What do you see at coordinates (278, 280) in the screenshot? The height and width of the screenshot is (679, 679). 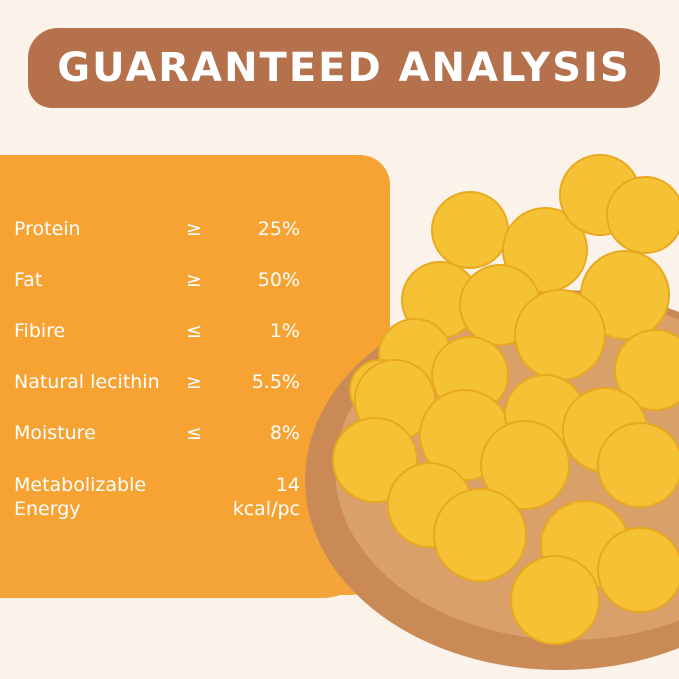 I see `nutrient-value: 50%` at bounding box center [278, 280].